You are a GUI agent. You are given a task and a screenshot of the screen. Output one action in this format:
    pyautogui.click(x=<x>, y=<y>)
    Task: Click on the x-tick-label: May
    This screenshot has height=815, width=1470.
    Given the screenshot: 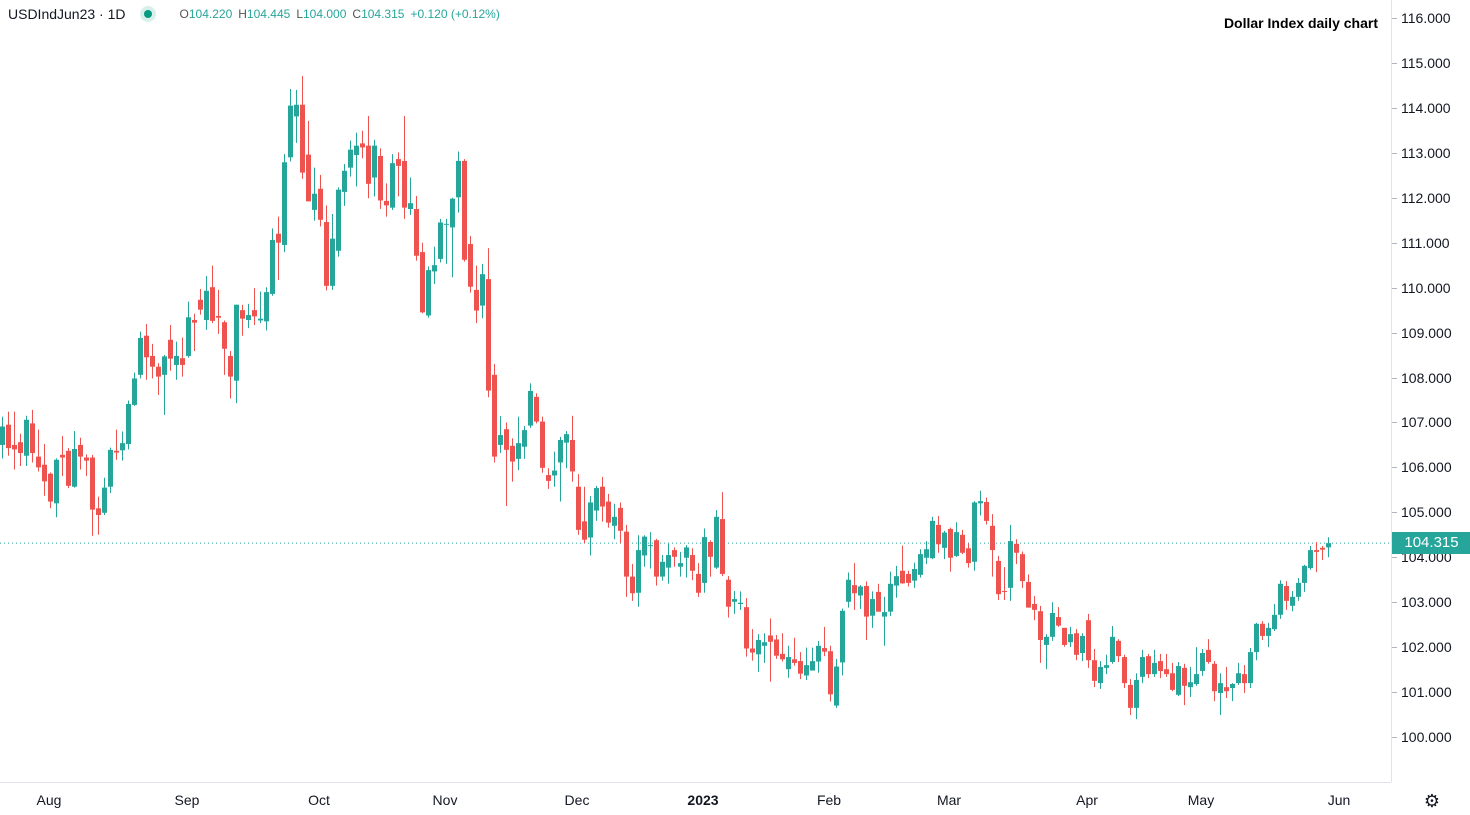 What is the action you would take?
    pyautogui.click(x=1201, y=800)
    